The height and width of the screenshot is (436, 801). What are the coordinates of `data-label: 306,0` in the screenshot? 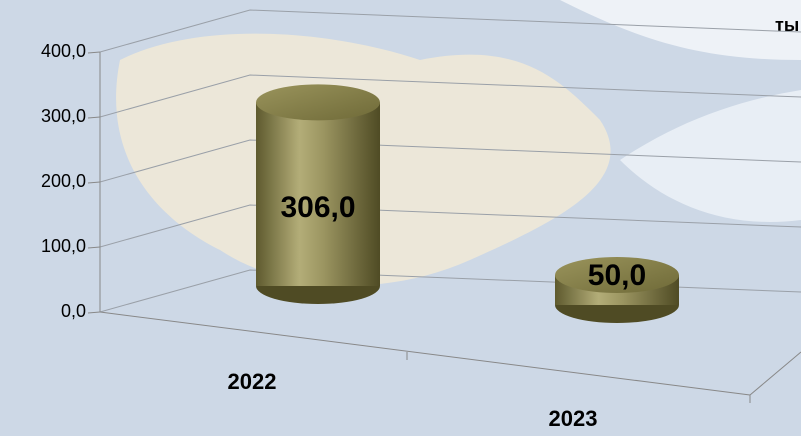 It's located at (317, 207).